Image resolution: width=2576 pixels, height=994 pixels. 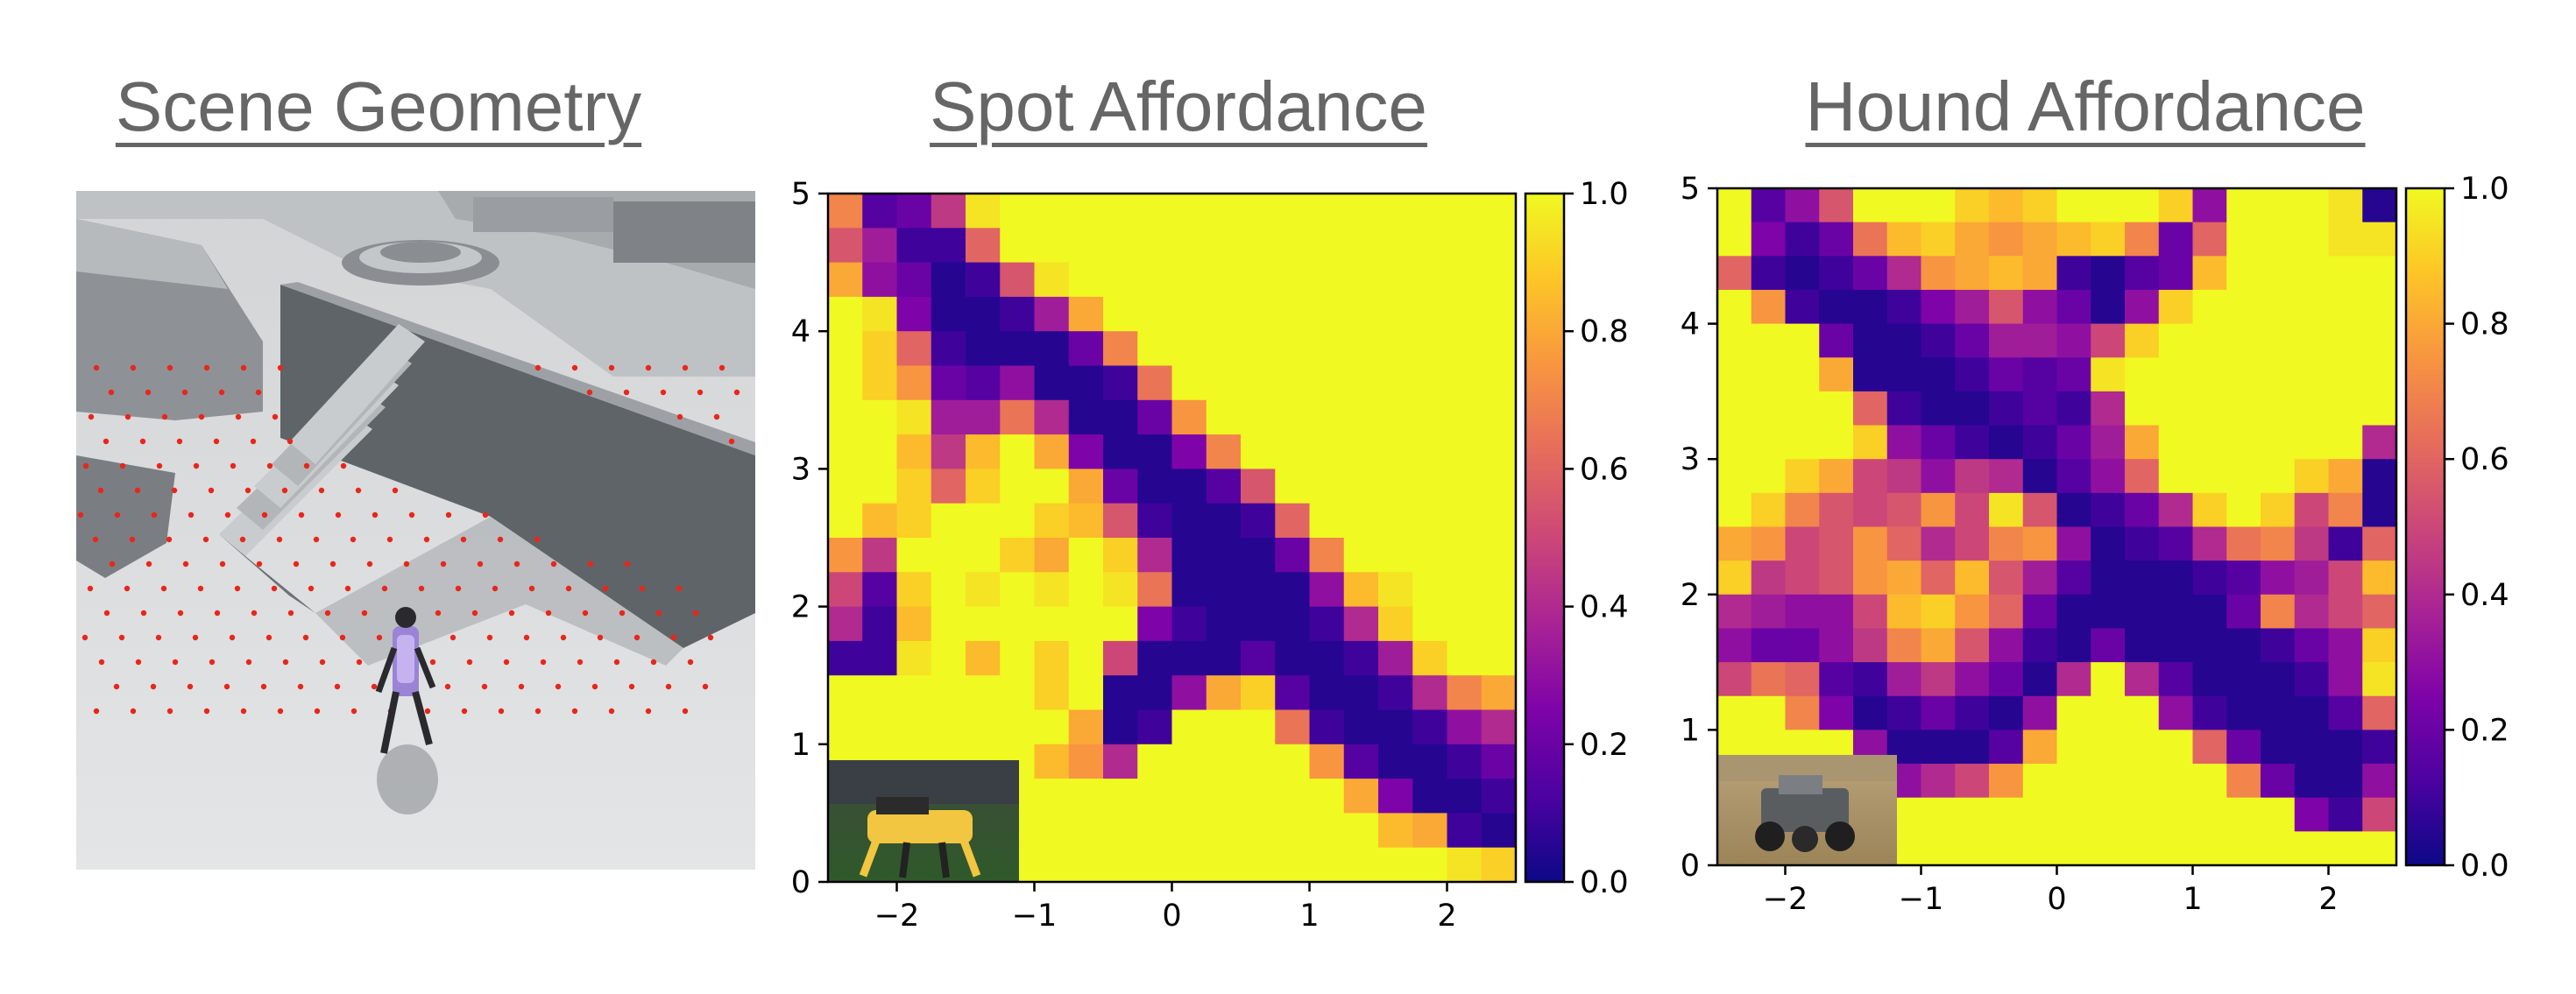 I want to click on hound-inset-photo, so click(x=1807, y=810).